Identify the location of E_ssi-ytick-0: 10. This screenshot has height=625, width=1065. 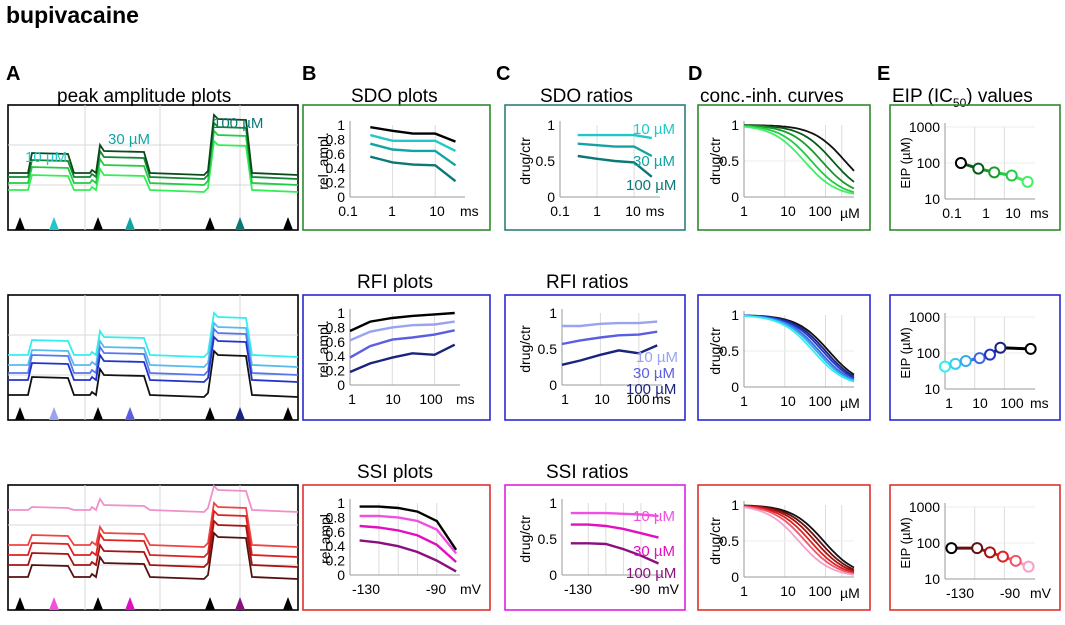
(932, 579).